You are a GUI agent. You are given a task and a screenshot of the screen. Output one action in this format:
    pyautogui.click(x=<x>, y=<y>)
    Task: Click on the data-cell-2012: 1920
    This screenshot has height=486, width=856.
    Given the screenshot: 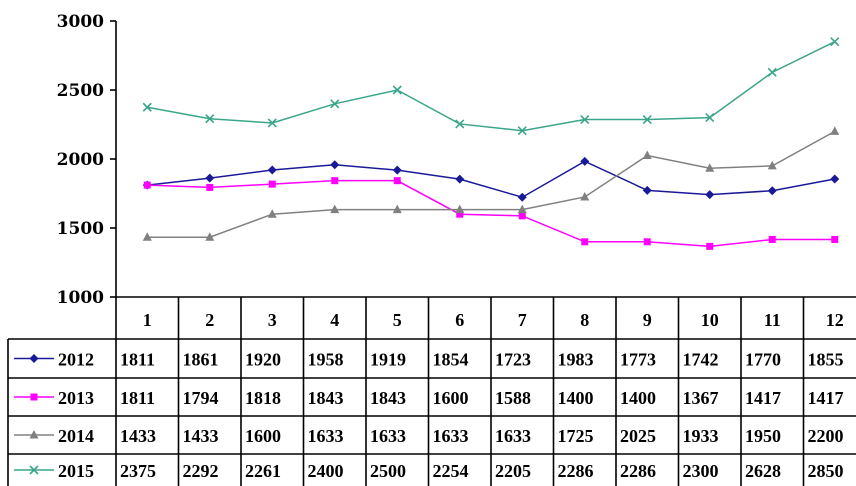 What is the action you would take?
    pyautogui.click(x=263, y=360)
    